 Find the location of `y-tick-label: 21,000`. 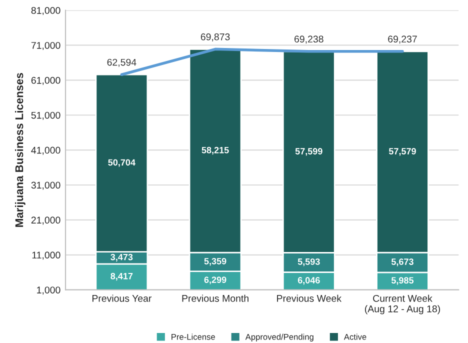

y-tick-label: 21,000 is located at coordinates (45, 220).